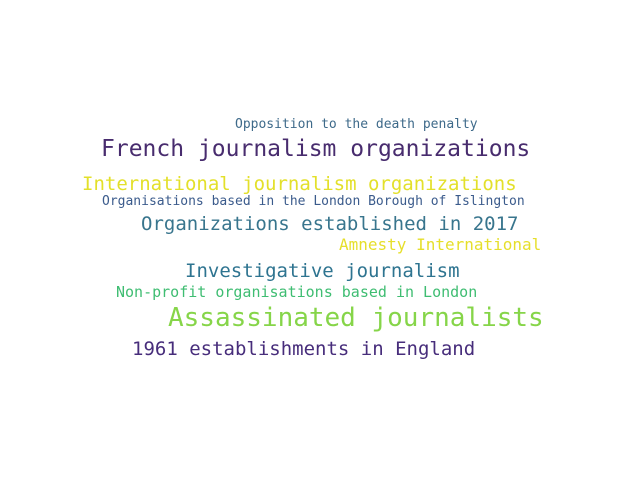  Describe the element at coordinates (297, 292) in the screenshot. I see `word-non-profit-organisations-london: Non-profit organisations based in London` at that location.